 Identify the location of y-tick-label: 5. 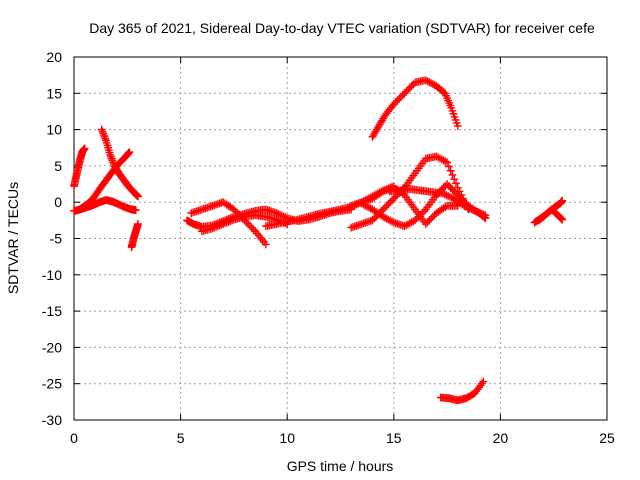
(58, 166).